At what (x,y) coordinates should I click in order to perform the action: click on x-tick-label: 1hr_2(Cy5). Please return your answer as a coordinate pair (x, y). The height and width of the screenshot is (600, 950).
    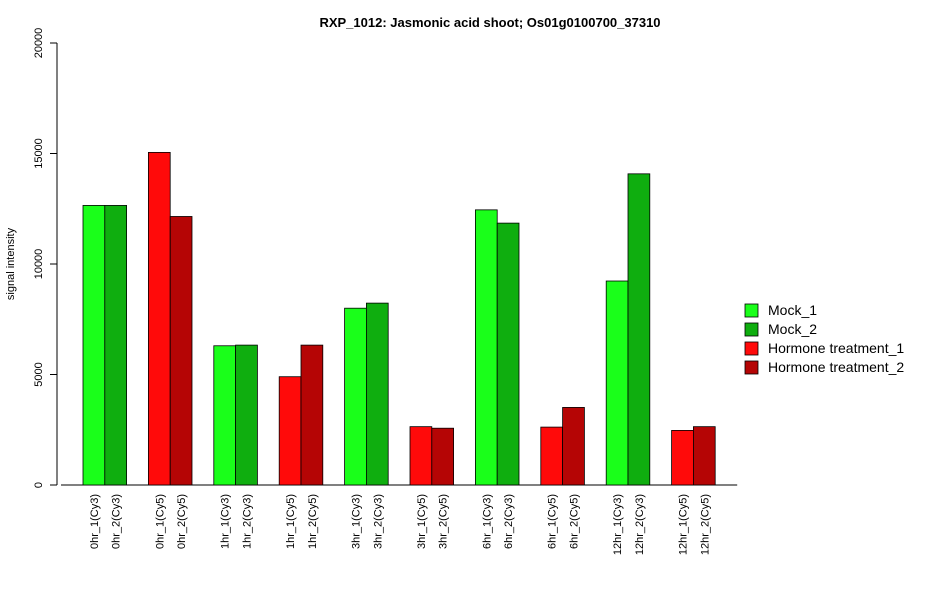
    Looking at the image, I should click on (313, 521).